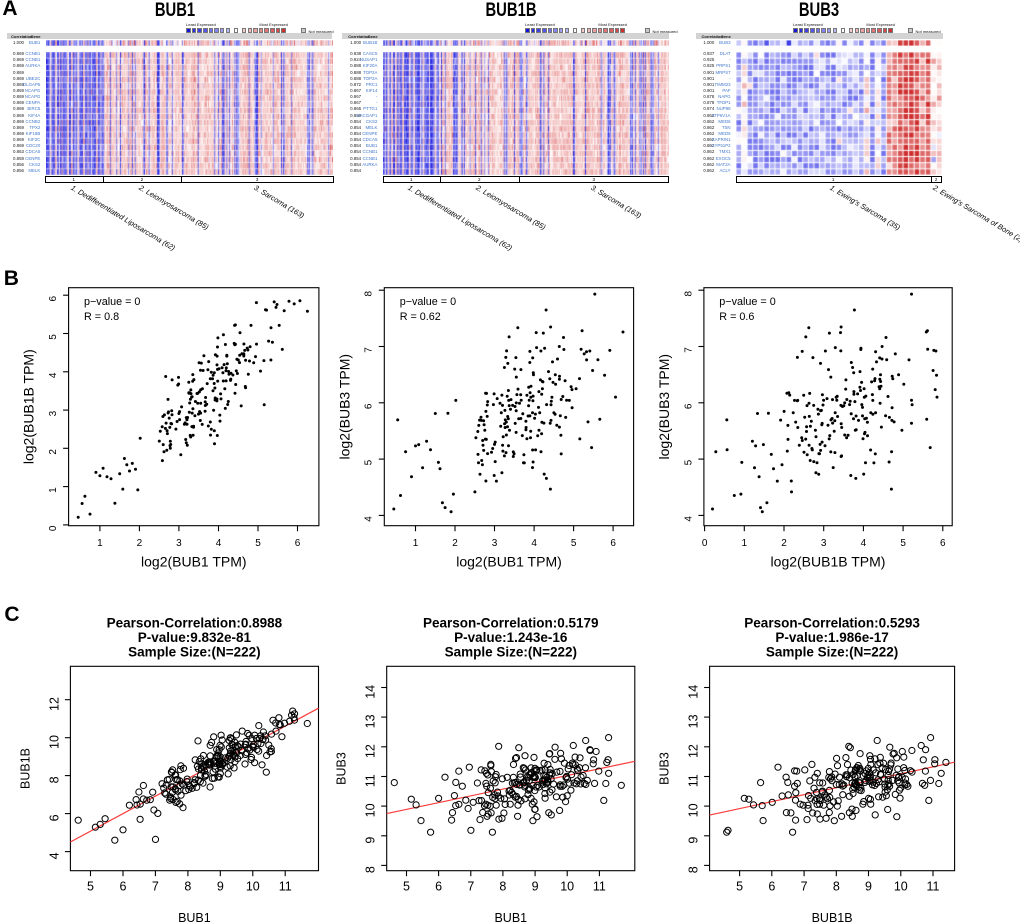 Image resolution: width=1020 pixels, height=923 pixels. Describe the element at coordinates (831, 637) in the screenshot. I see `svg-text: P-value:1.986e-17` at that location.